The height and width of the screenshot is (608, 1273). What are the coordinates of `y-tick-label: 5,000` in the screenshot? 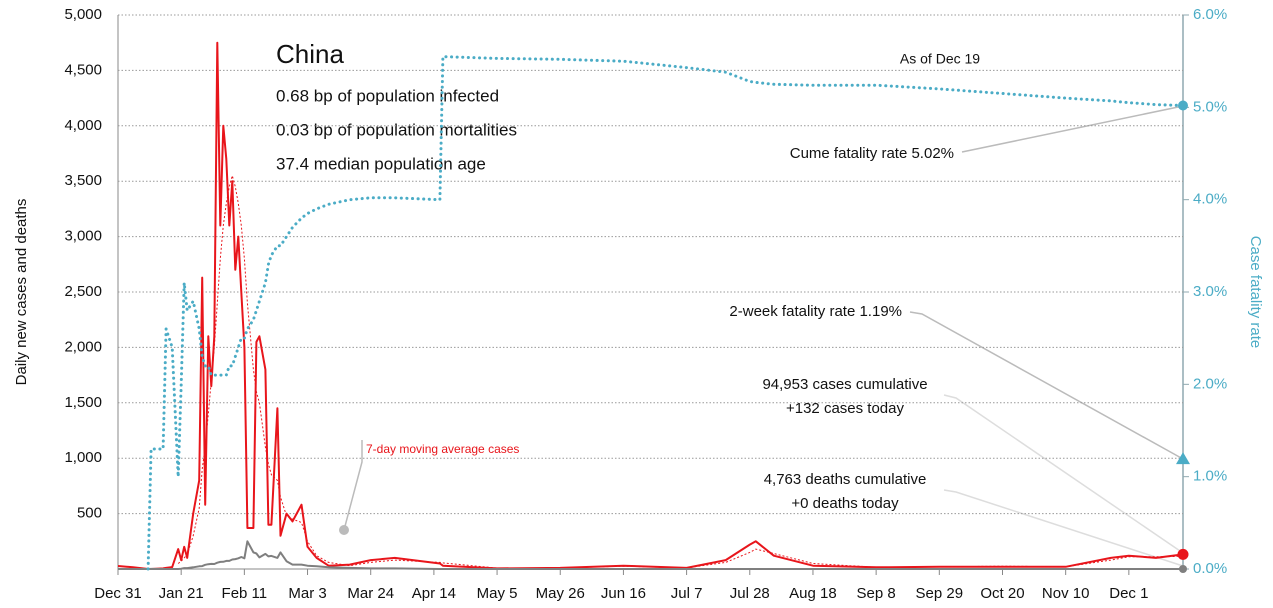 It's located at (83, 14).